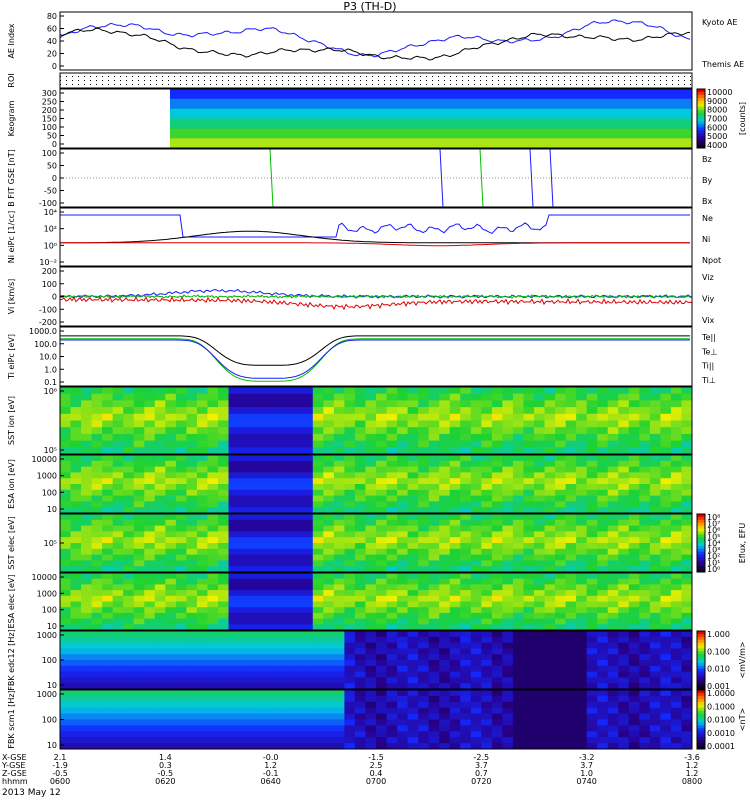  What do you see at coordinates (701, 682) in the screenshot?
I see `fbk_edc-colorbar-cell` at bounding box center [701, 682].